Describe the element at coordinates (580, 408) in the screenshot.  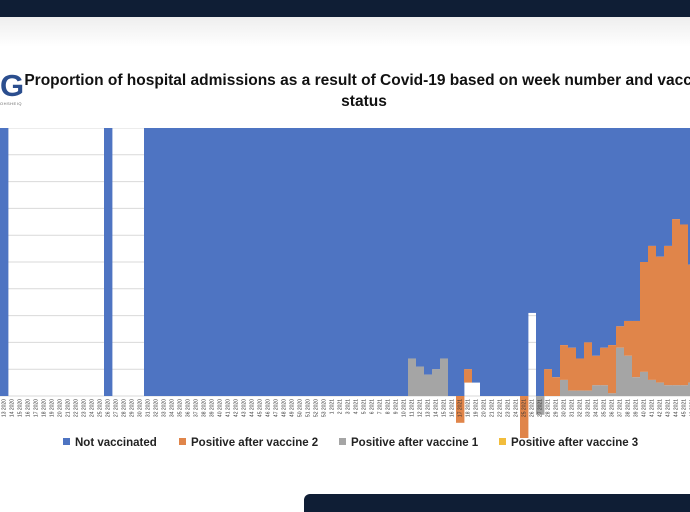
I see `x-tick-label: 32 2021` at that location.